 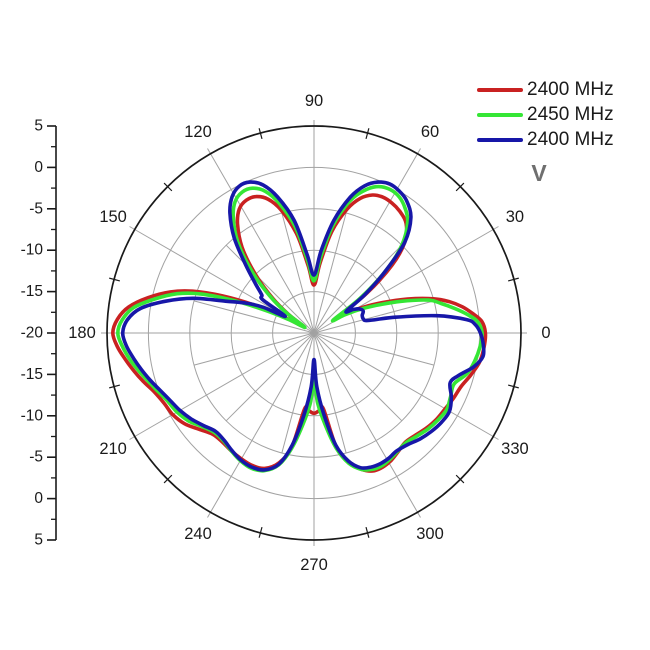 I want to click on angular-tick-label: 0, so click(x=545, y=333).